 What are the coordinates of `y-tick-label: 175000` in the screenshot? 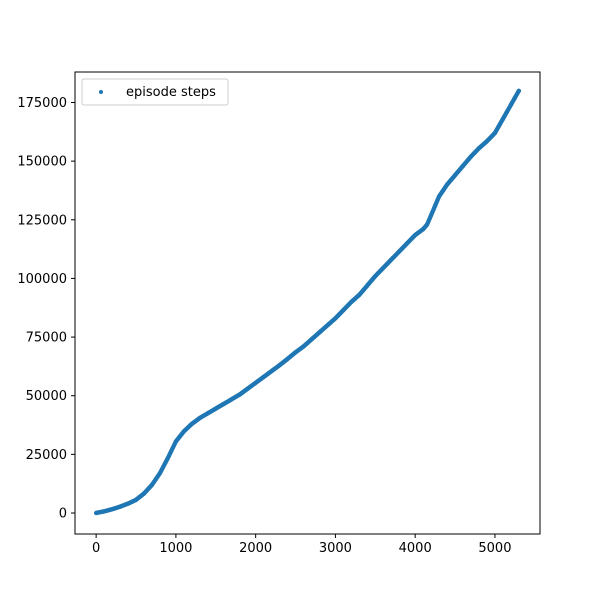 It's located at (42, 103).